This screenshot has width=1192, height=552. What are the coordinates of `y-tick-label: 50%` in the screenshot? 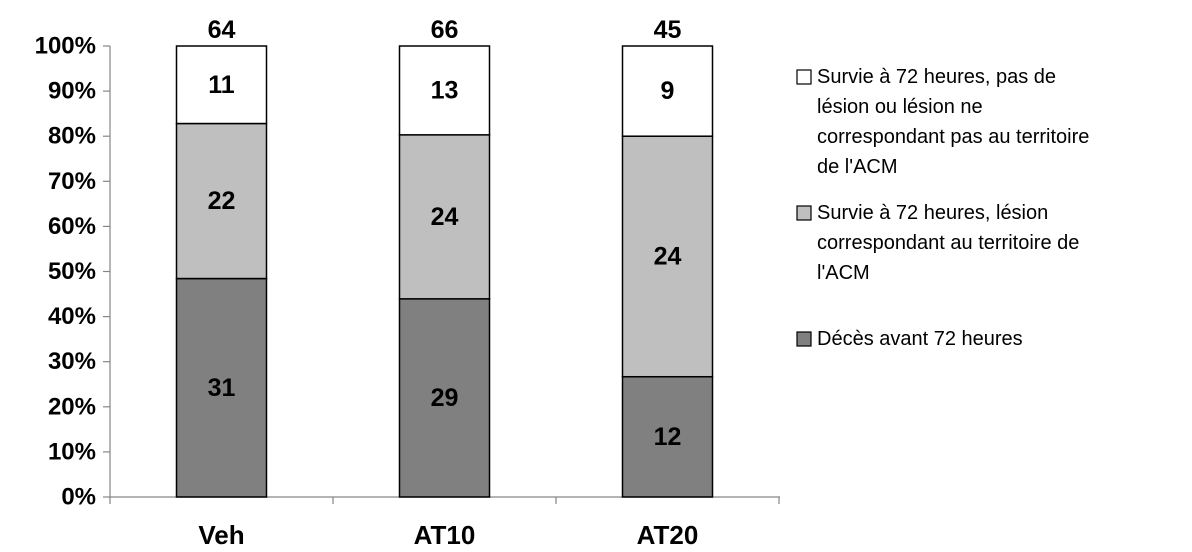 It's located at (72, 271).